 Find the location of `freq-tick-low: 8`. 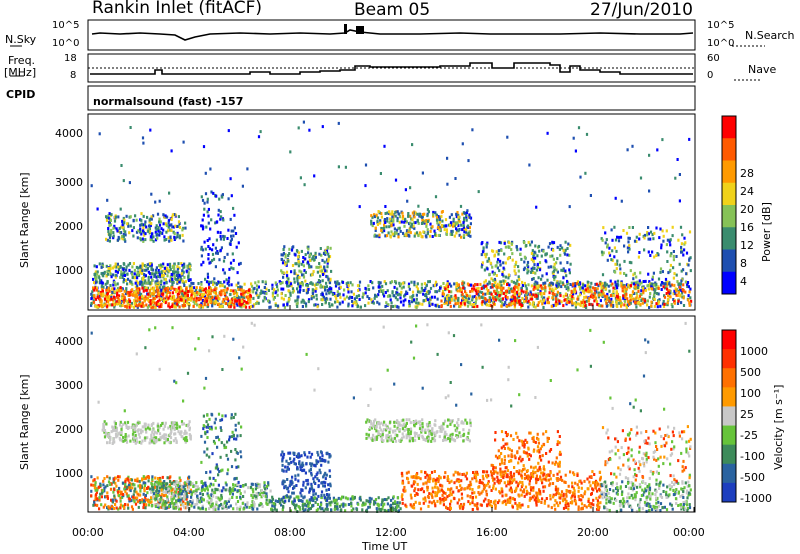

freq-tick-low: 8 is located at coordinates (73, 75).